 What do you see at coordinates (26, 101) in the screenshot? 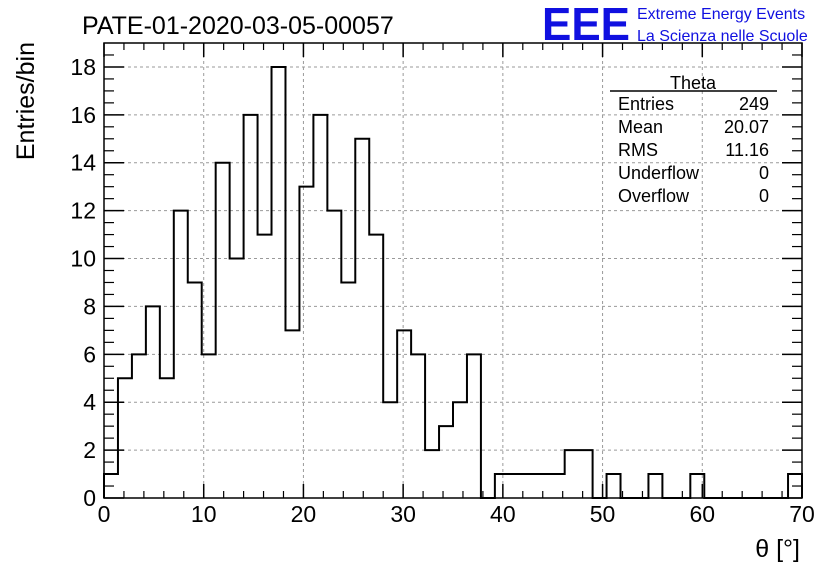
I see `y-axis-label: Entries/bin` at bounding box center [26, 101].